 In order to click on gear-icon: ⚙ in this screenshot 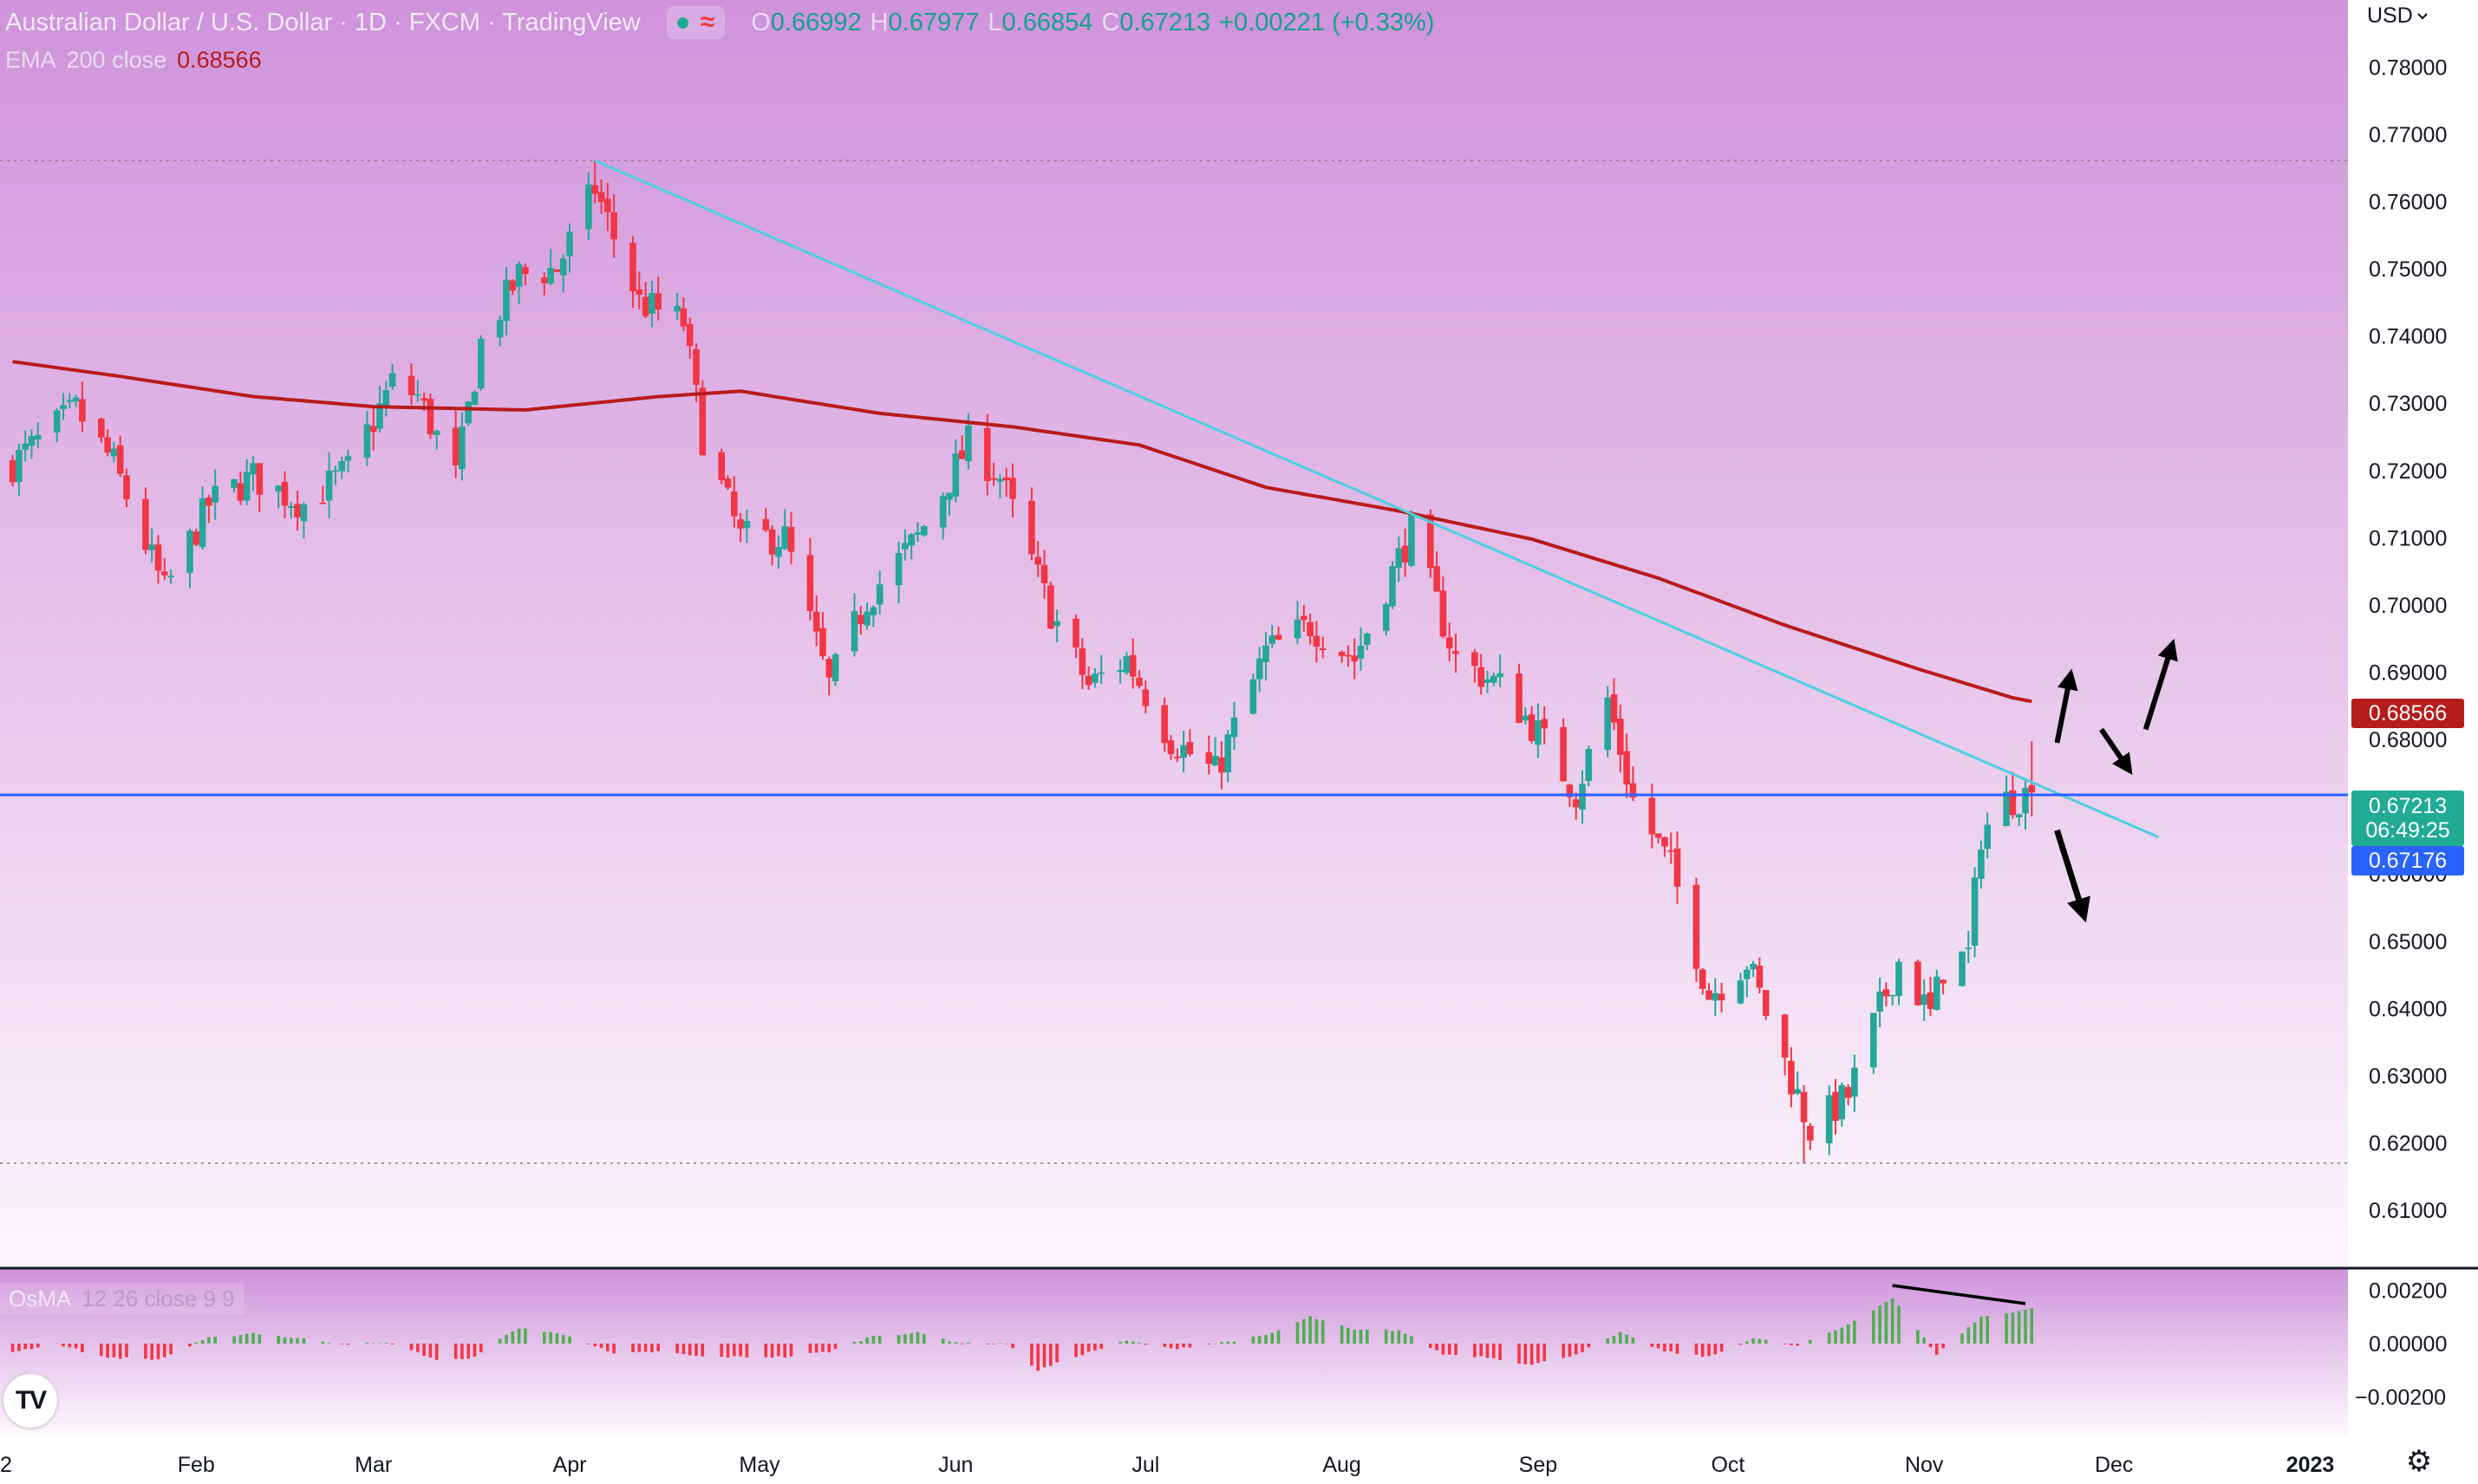, I will do `click(2419, 1461)`.